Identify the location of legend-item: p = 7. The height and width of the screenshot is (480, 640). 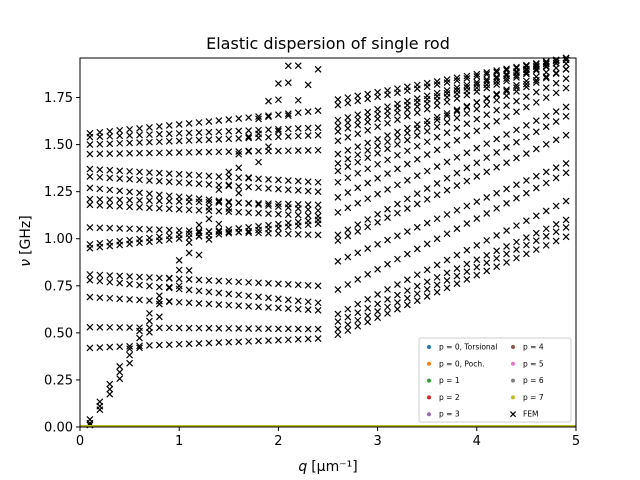
(527, 397).